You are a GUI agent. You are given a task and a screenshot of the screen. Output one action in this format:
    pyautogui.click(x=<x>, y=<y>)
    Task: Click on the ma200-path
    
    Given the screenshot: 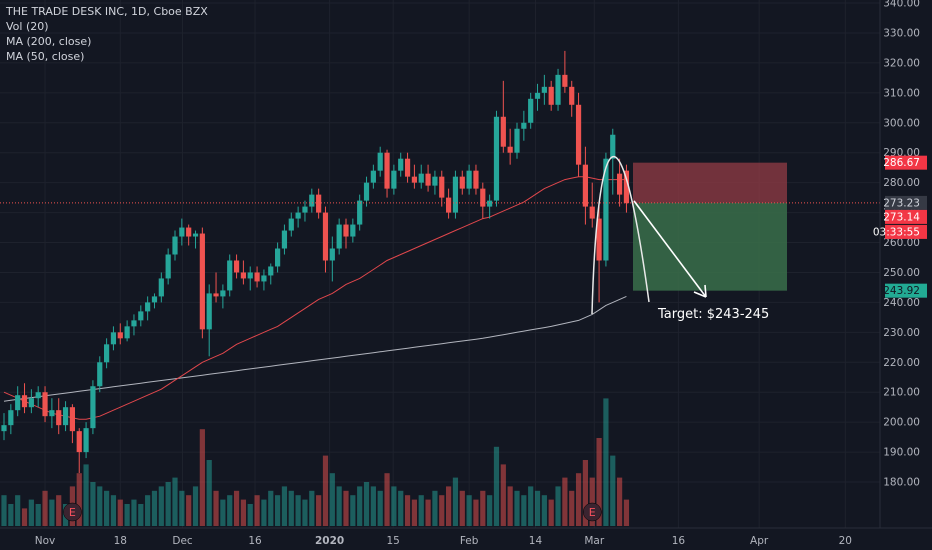 What is the action you would take?
    pyautogui.click(x=315, y=348)
    